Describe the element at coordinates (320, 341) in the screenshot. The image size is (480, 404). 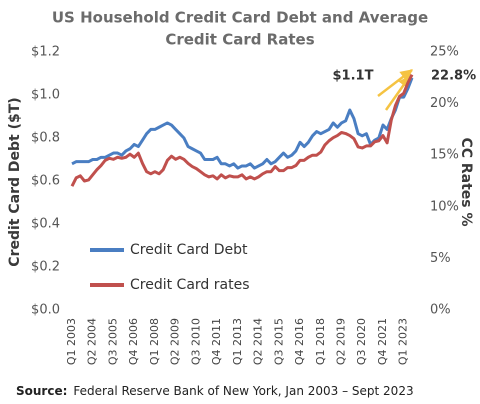
I see `x-tick-label: Q1 2018` at that location.